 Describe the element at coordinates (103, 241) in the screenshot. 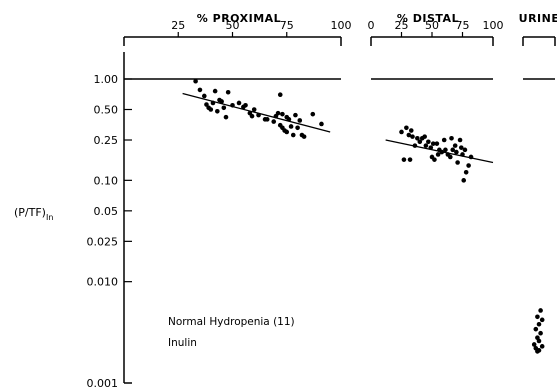

I see `y-tick-label: 0.025` at that location.